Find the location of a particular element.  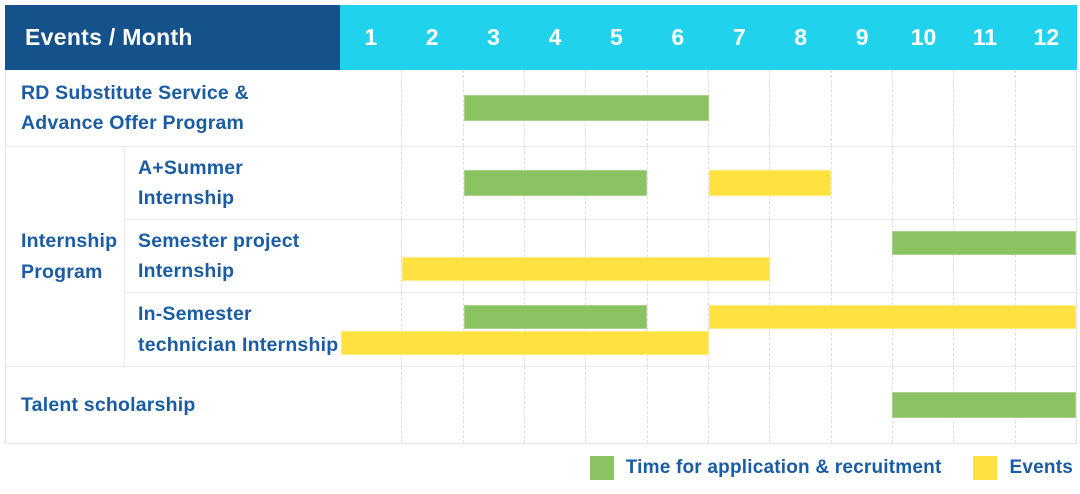

timeline-a-summer-internship is located at coordinates (708, 183).